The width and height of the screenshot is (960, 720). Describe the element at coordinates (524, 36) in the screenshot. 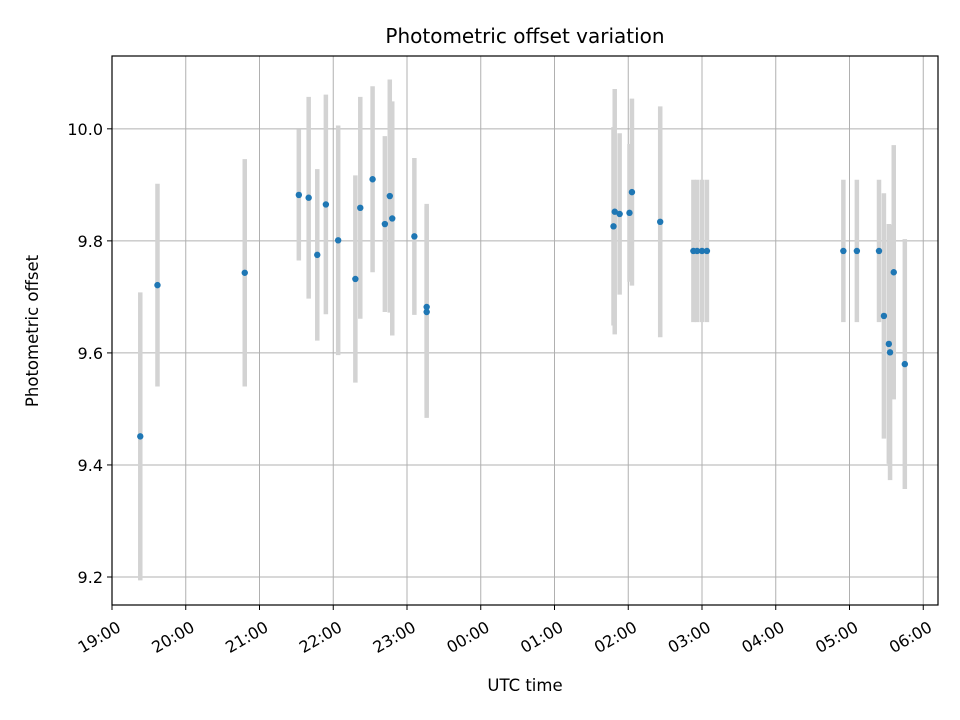

I see `chart-title: Photometric offset variation` at that location.